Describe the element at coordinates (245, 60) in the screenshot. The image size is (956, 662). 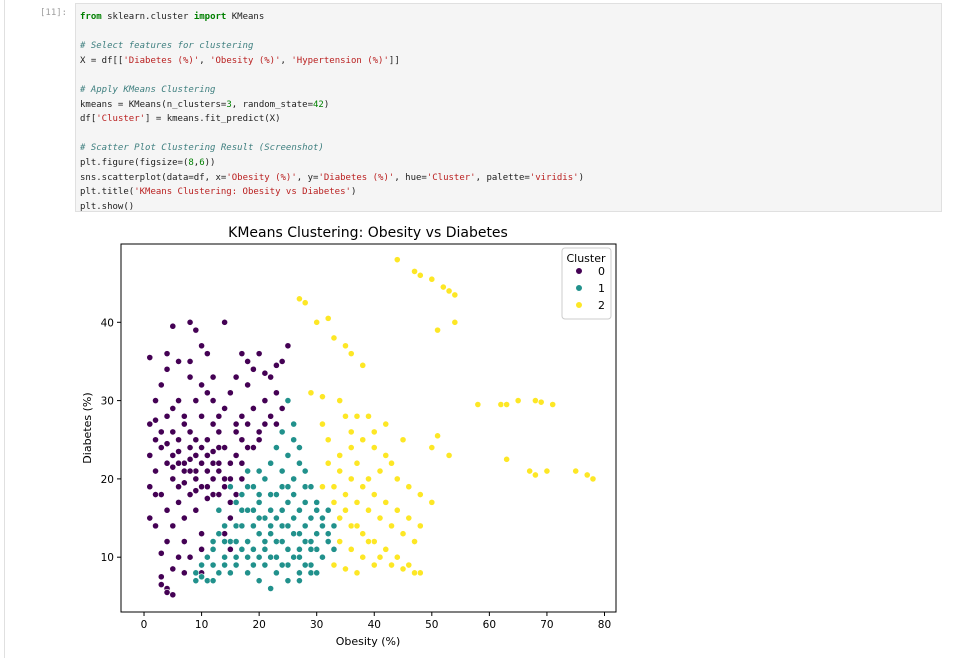
I see `code-token: 'Obesity (%)'` at that location.